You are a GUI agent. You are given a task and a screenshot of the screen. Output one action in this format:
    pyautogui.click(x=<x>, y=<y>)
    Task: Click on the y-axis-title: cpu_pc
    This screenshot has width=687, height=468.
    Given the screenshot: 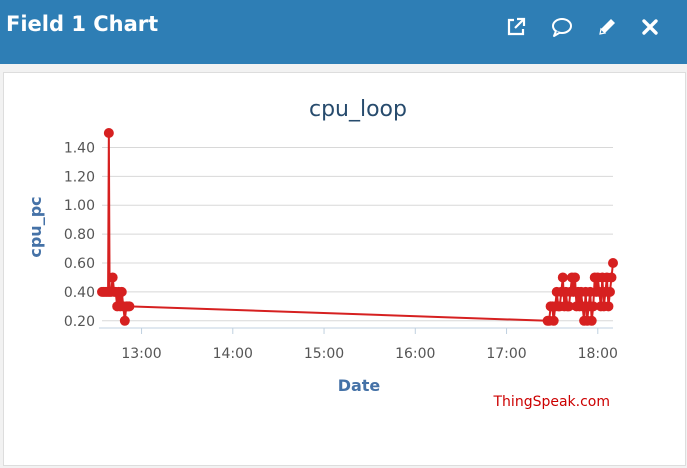 What is the action you would take?
    pyautogui.click(x=35, y=226)
    